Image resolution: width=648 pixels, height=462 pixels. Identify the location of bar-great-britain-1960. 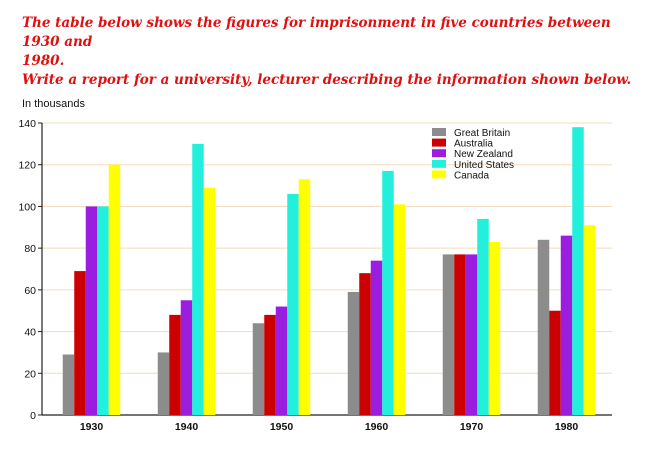
(353, 353).